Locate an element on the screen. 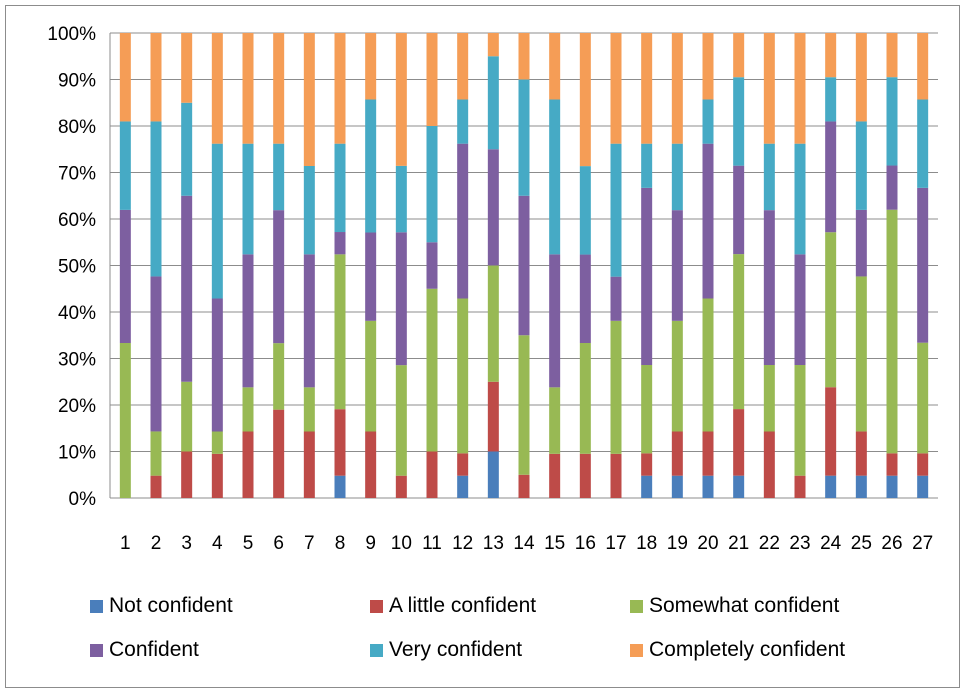 Image resolution: width=964 pixels, height=693 pixels. x-tick-label: 1 is located at coordinates (125, 543).